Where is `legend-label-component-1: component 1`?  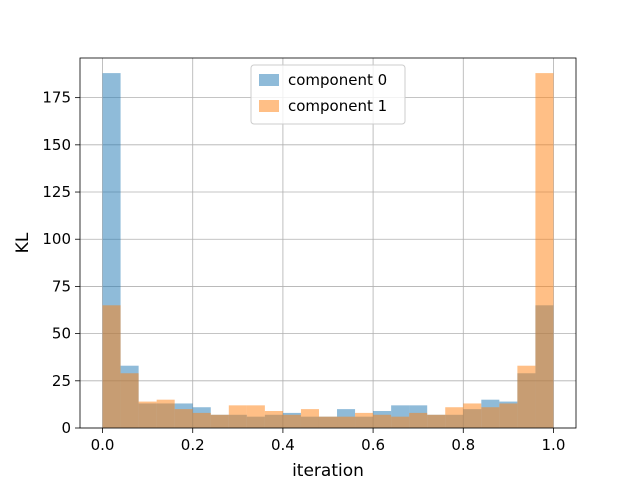 legend-label-component-1: component 1 is located at coordinates (337, 106).